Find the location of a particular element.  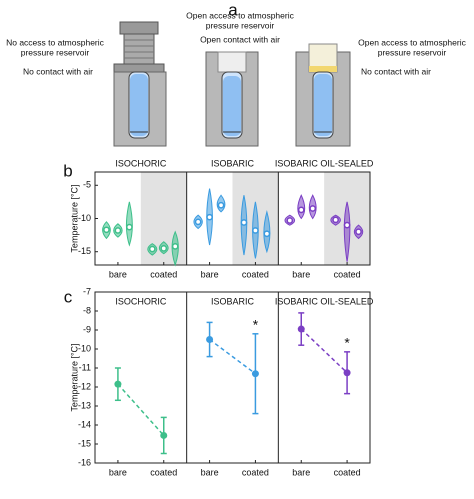

annotation: No access to atmospheric is located at coordinates (55, 42).